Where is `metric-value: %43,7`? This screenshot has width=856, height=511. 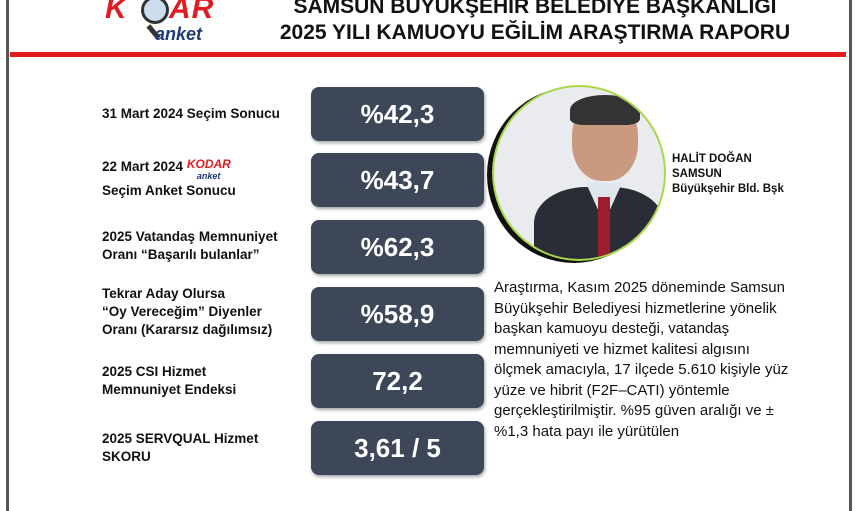 metric-value: %43,7 is located at coordinates (397, 180).